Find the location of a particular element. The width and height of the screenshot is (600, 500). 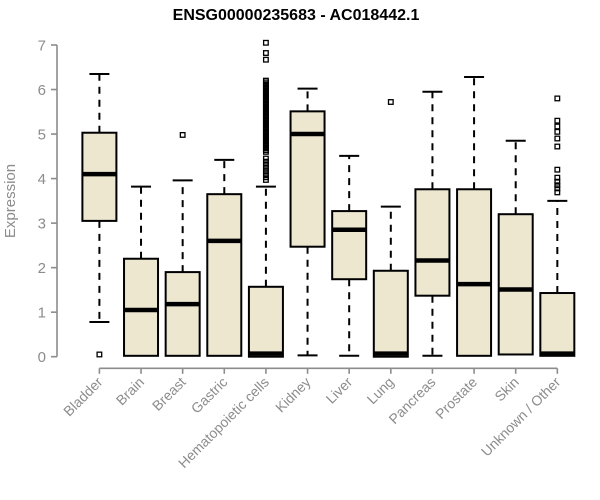

x-tick-label: Liver is located at coordinates (339, 390).